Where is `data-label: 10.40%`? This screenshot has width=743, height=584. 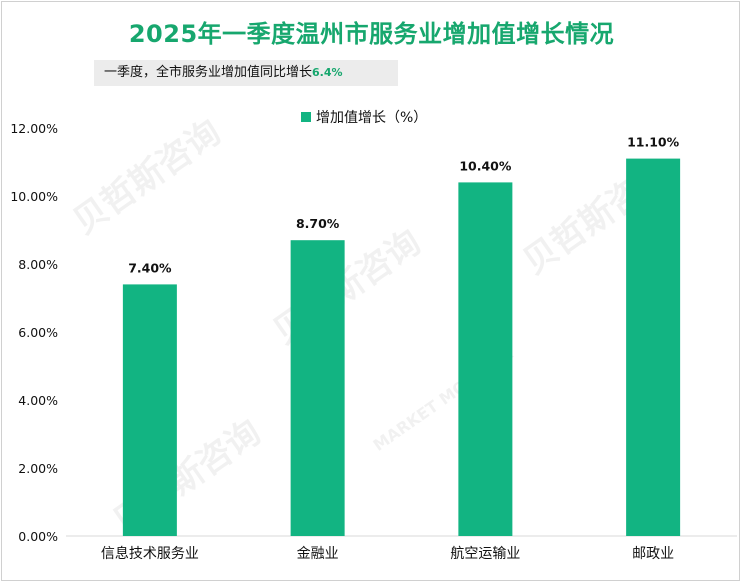 data-label: 10.40% is located at coordinates (485, 165).